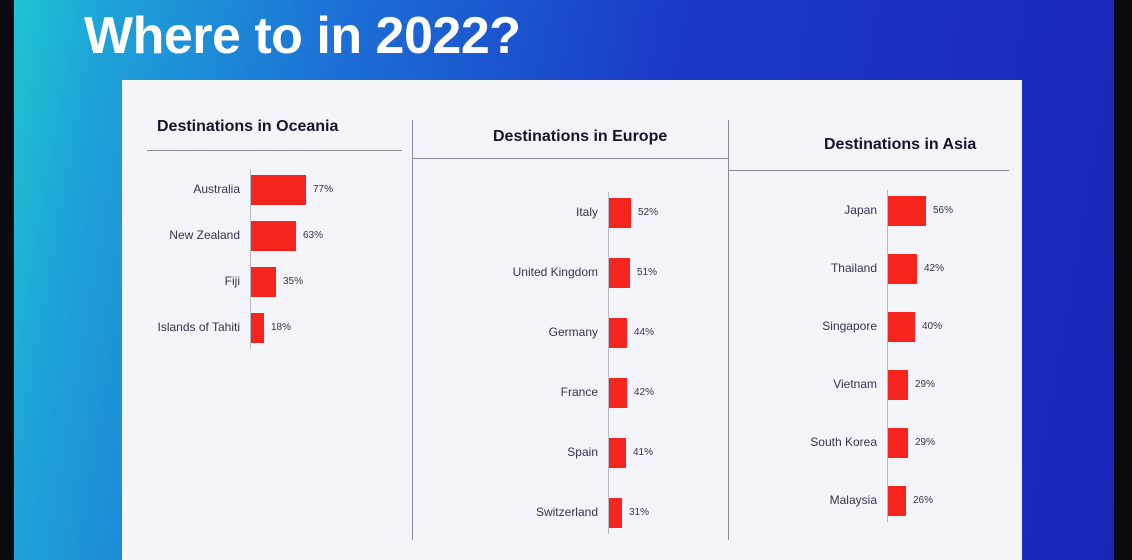  I want to click on bar-row: United Kingdom 51%, so click(570, 273).